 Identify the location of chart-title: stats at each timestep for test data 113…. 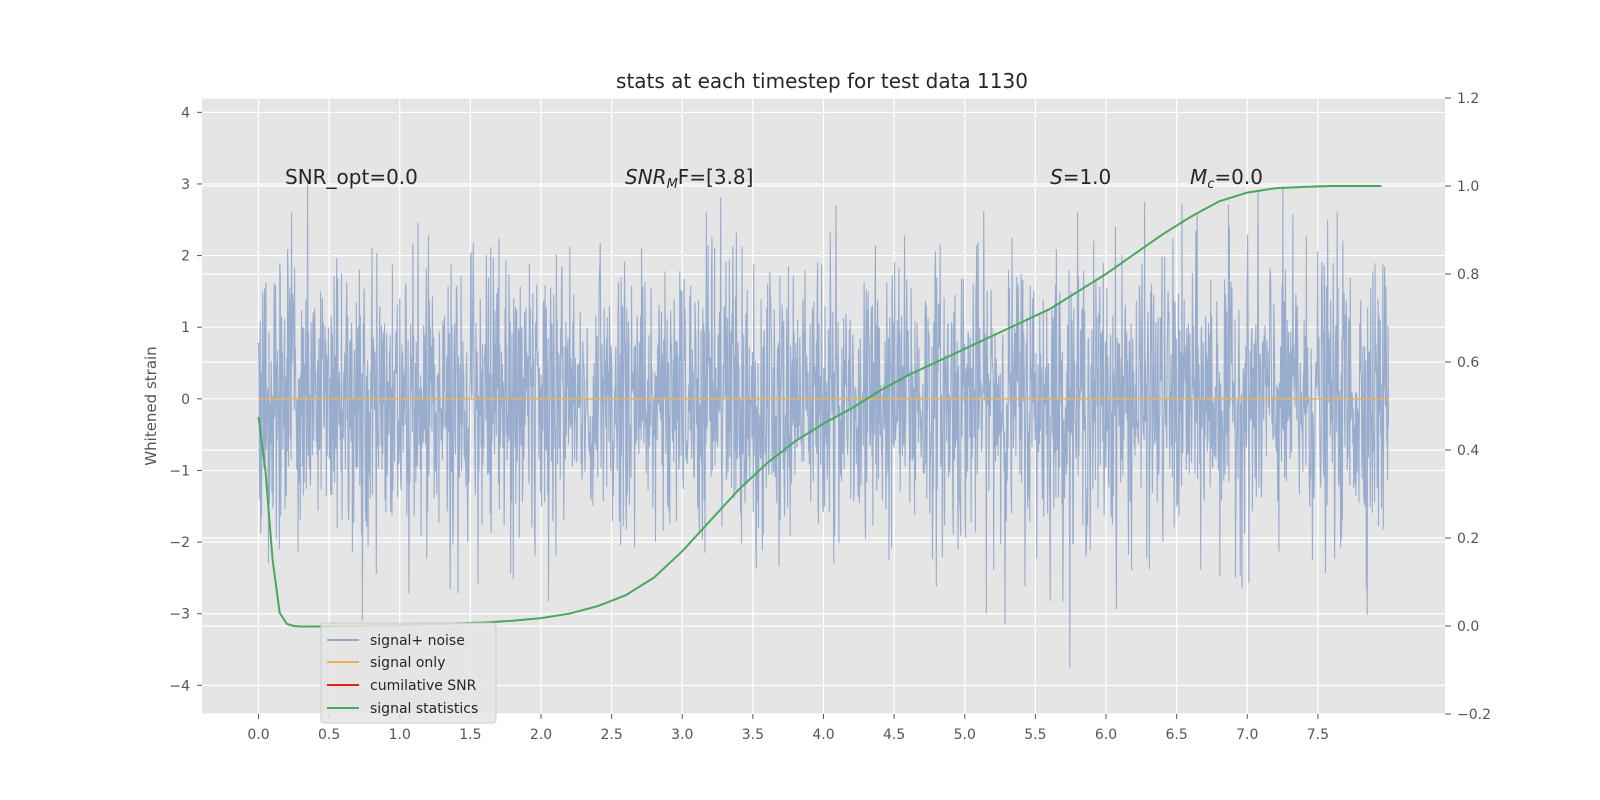
(822, 81).